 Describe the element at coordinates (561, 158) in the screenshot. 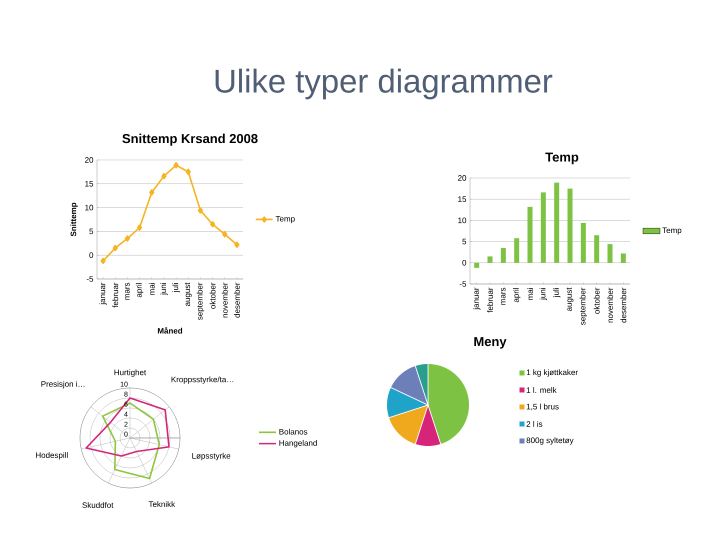

I see `chart-title: Temp` at that location.